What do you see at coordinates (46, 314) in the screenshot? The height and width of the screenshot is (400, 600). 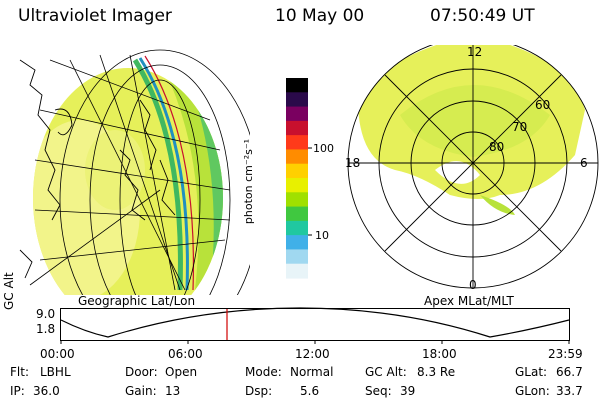 I see `altitude-ytick-high: 9.0` at bounding box center [46, 314].